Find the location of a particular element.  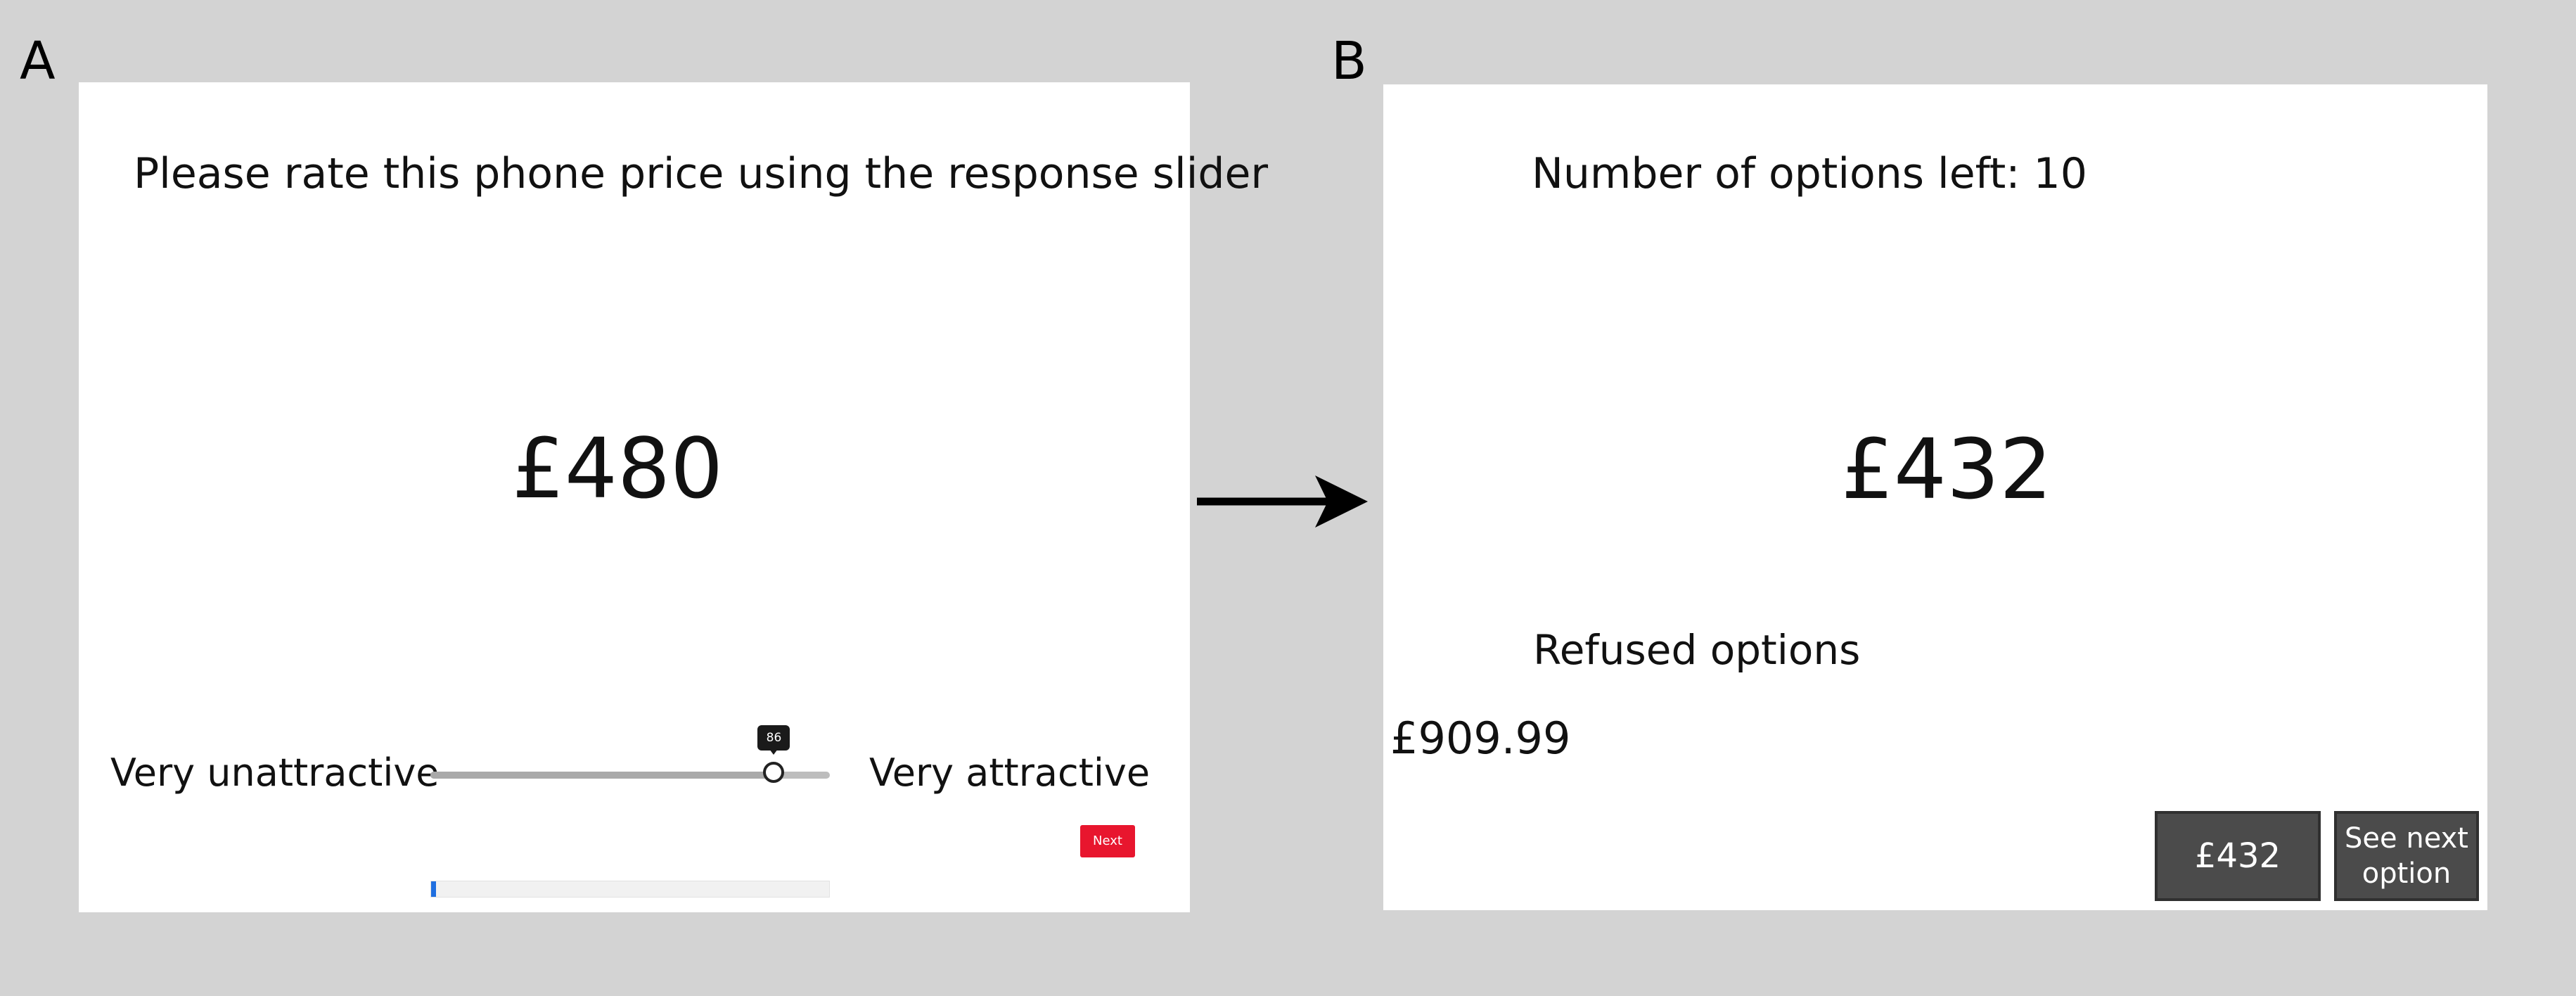

refused-options-heading: Refused options is located at coordinates (1697, 650).